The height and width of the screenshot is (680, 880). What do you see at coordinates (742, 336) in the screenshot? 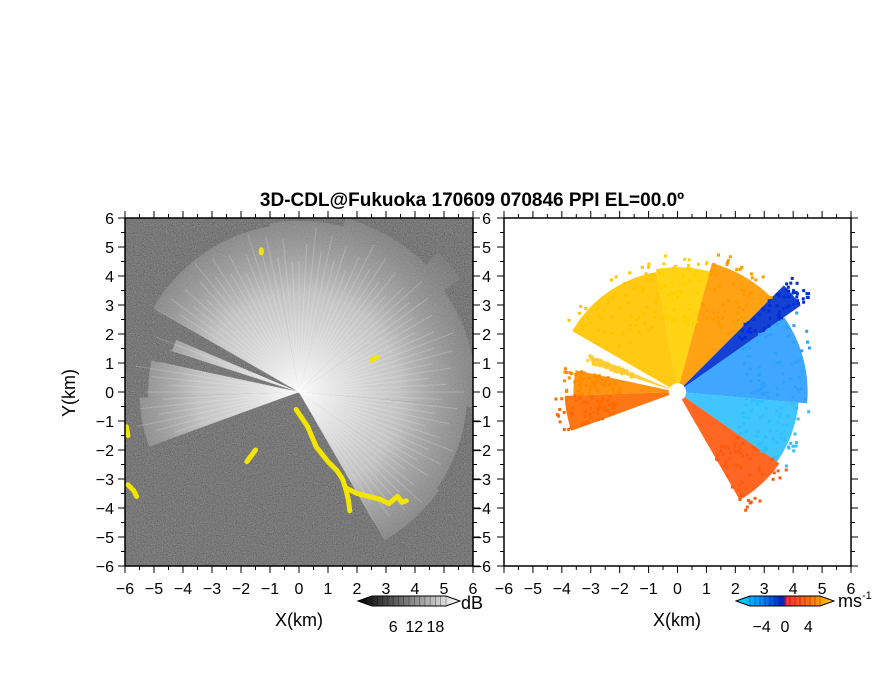
I see `velocity-sector` at bounding box center [742, 336].